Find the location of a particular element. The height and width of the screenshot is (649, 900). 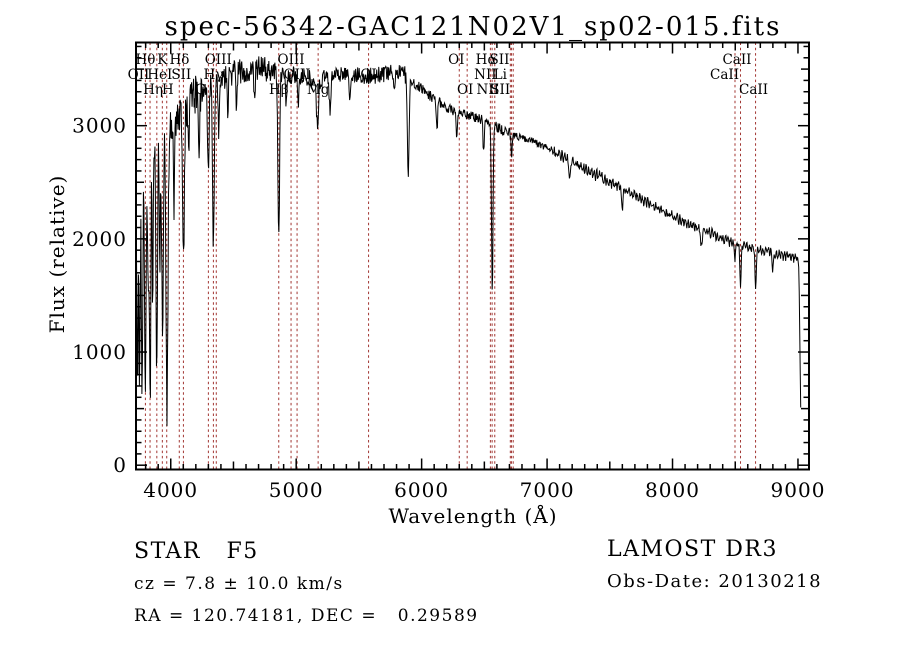

spectral-line-label: Hγ is located at coordinates (213, 75).